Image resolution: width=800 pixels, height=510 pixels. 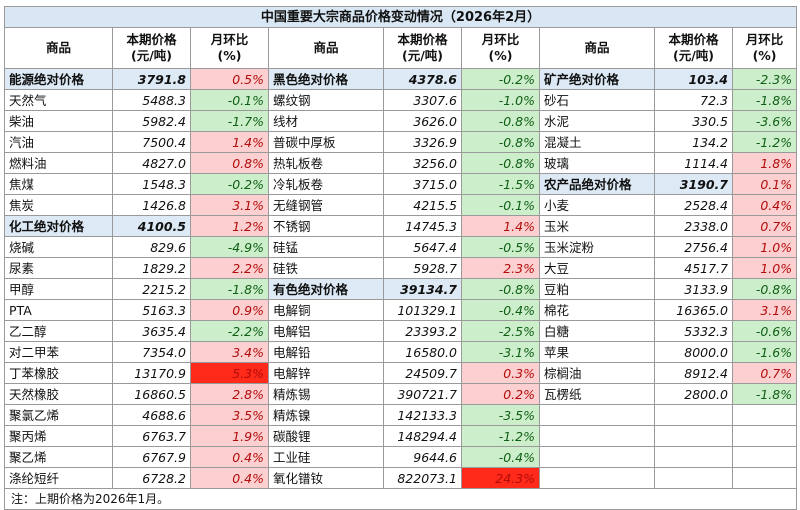 What do you see at coordinates (693, 247) in the screenshot?
I see `commodity-price: 2756.4` at bounding box center [693, 247].